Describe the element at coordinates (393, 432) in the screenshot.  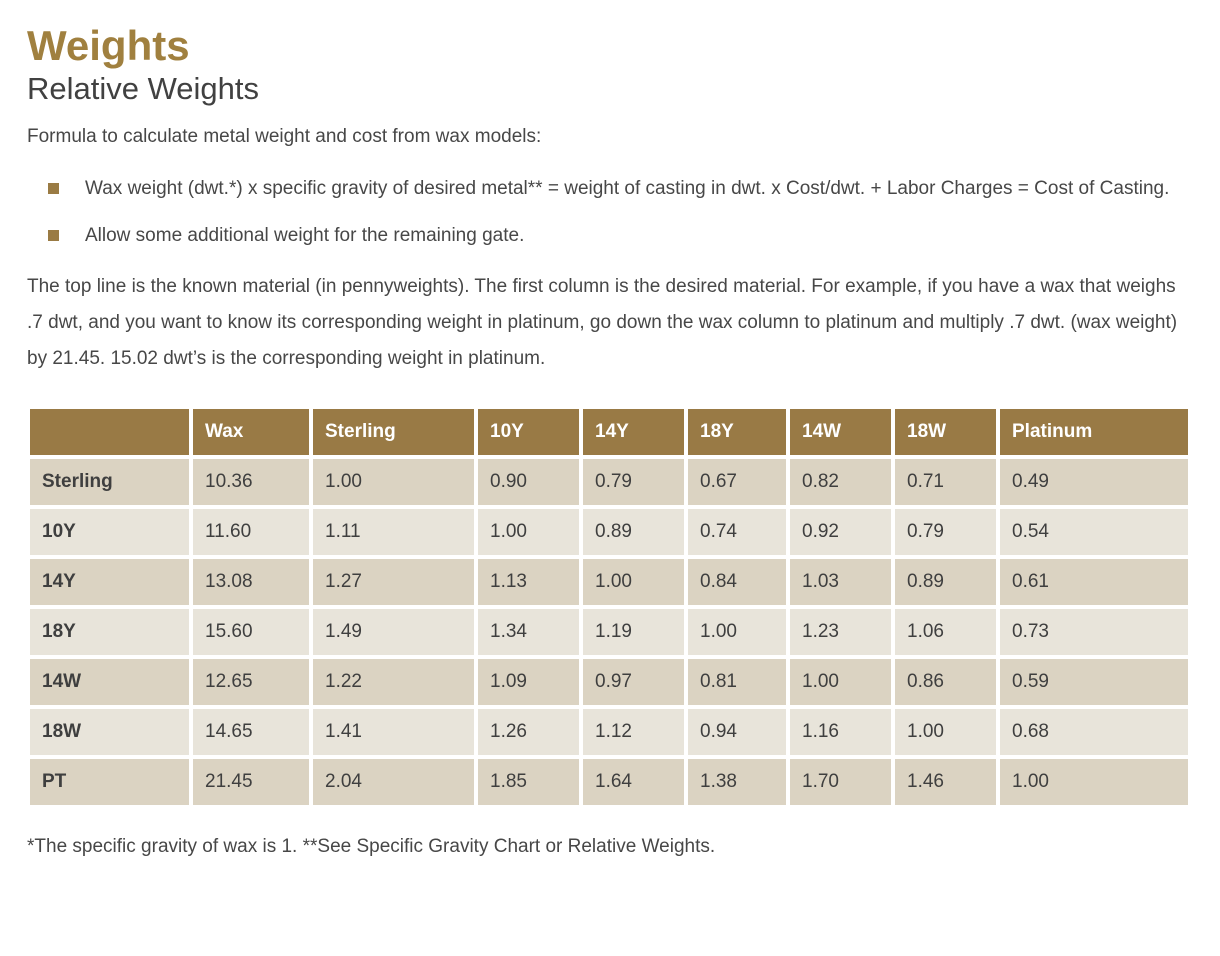
I see `column-header-cell: Sterling` at that location.